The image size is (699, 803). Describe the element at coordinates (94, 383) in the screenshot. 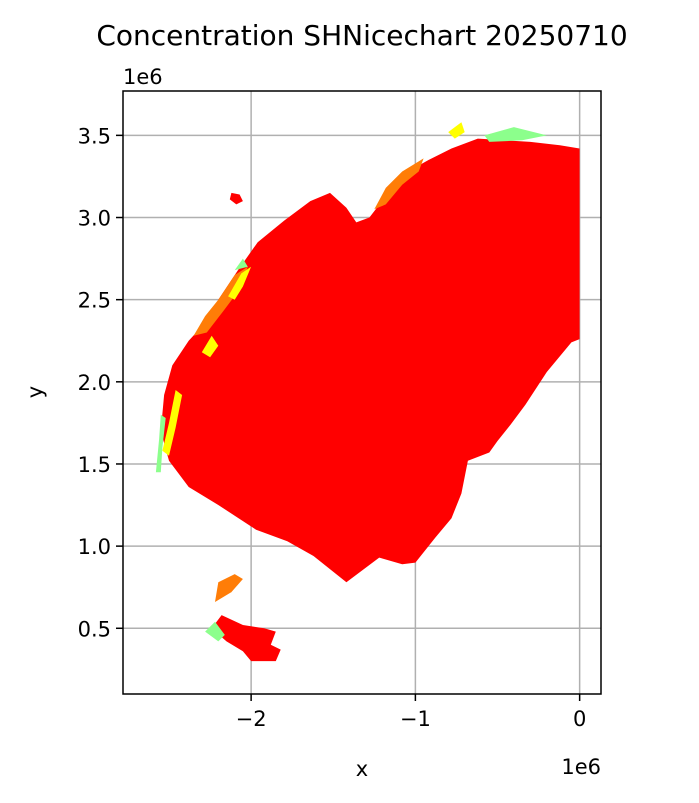

I see `y-tick-label: 2.0` at that location.